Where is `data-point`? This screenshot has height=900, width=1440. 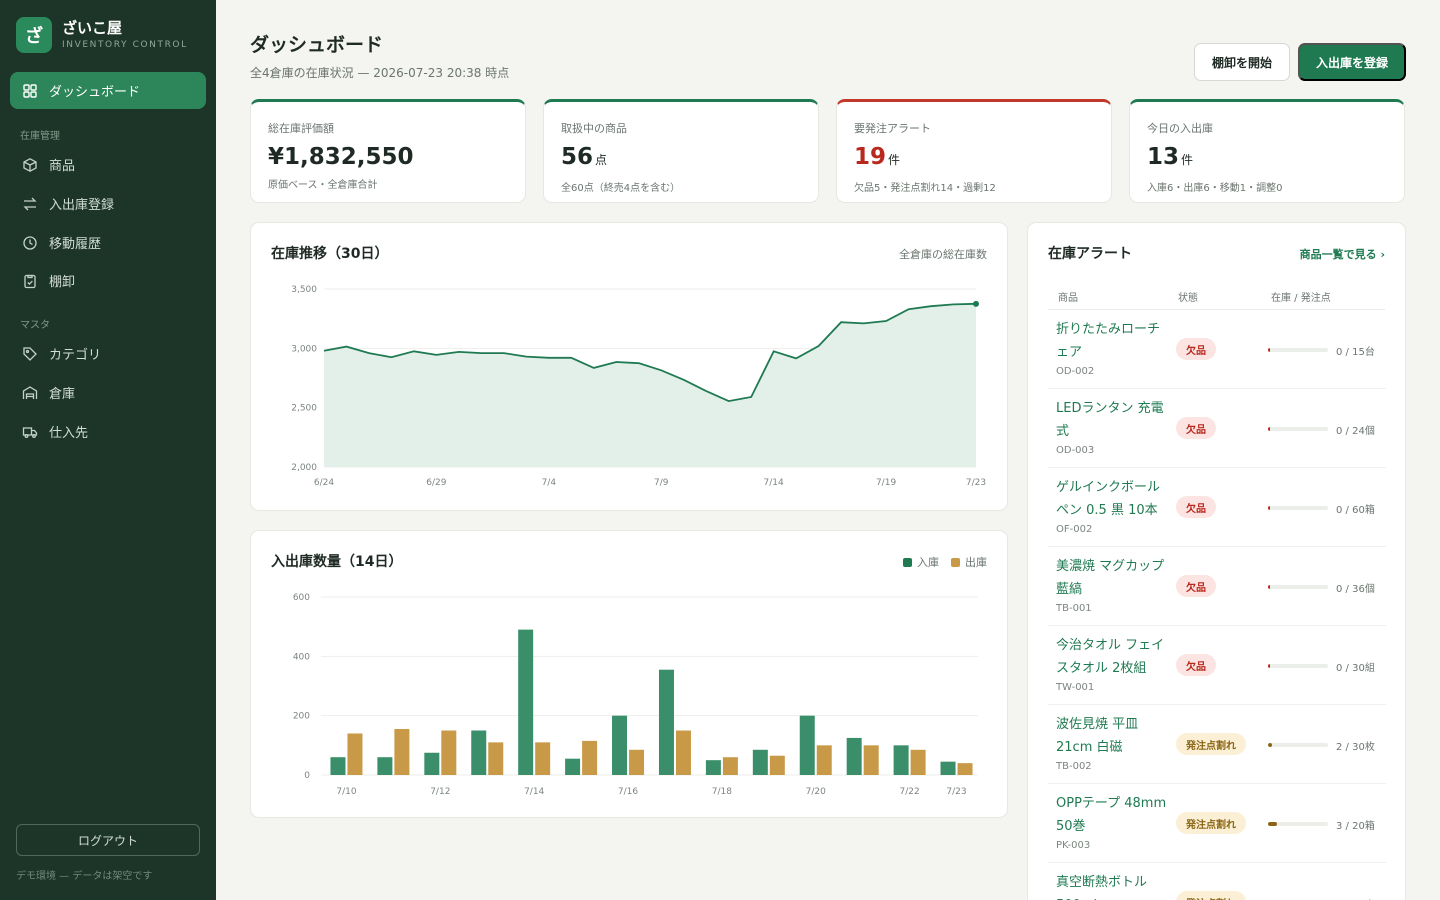
data-point is located at coordinates (976, 303).